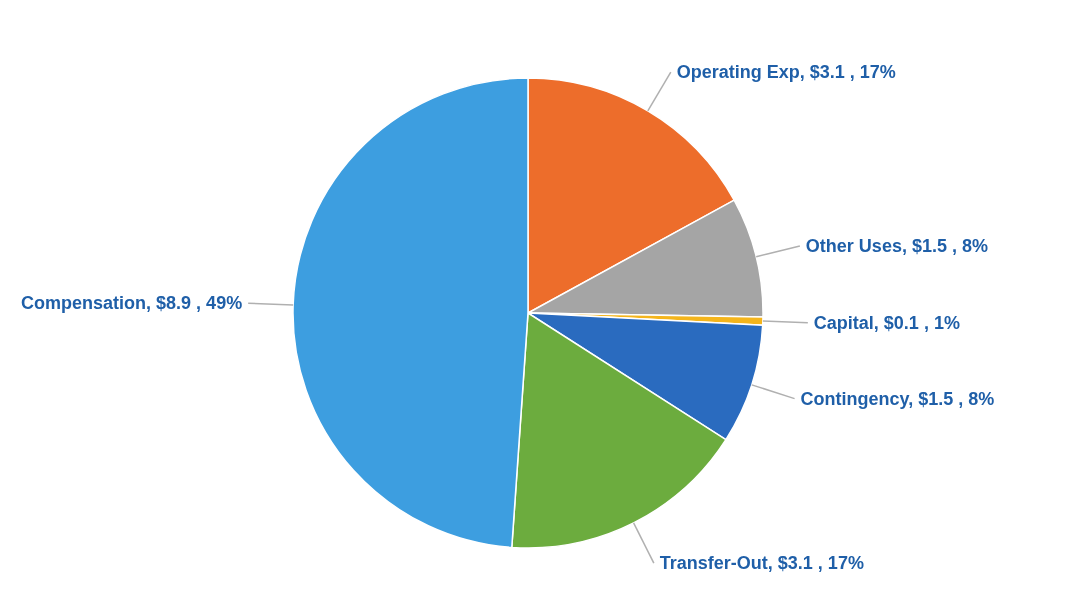  What do you see at coordinates (886, 322) in the screenshot?
I see `slice-label: Capital, $0.1 , 1%` at bounding box center [886, 322].